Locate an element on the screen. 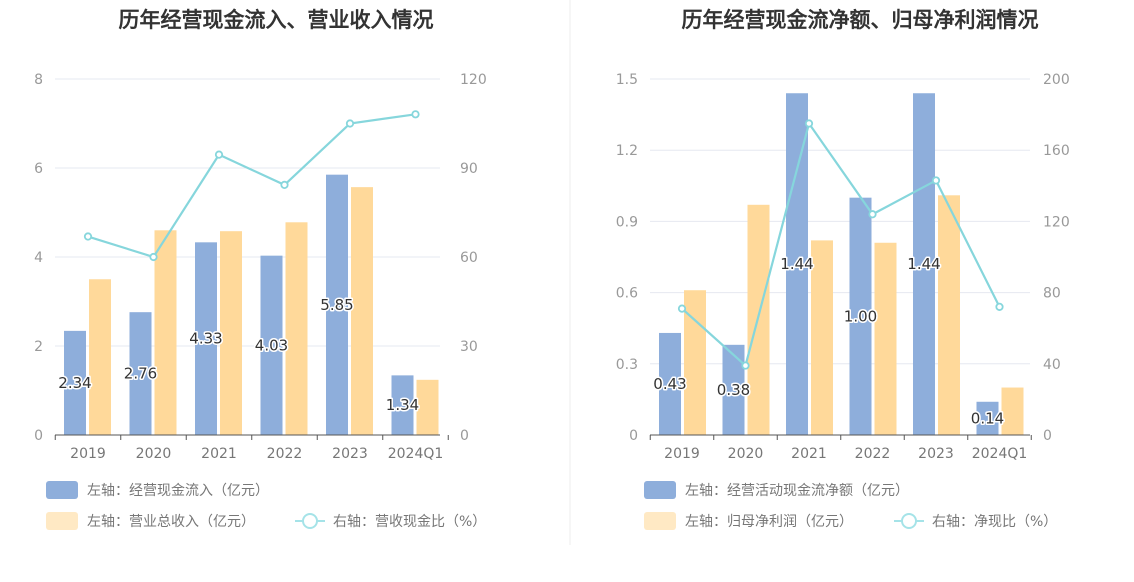 The width and height of the screenshot is (1134, 582). left-axis-tick: 2 is located at coordinates (38, 347).